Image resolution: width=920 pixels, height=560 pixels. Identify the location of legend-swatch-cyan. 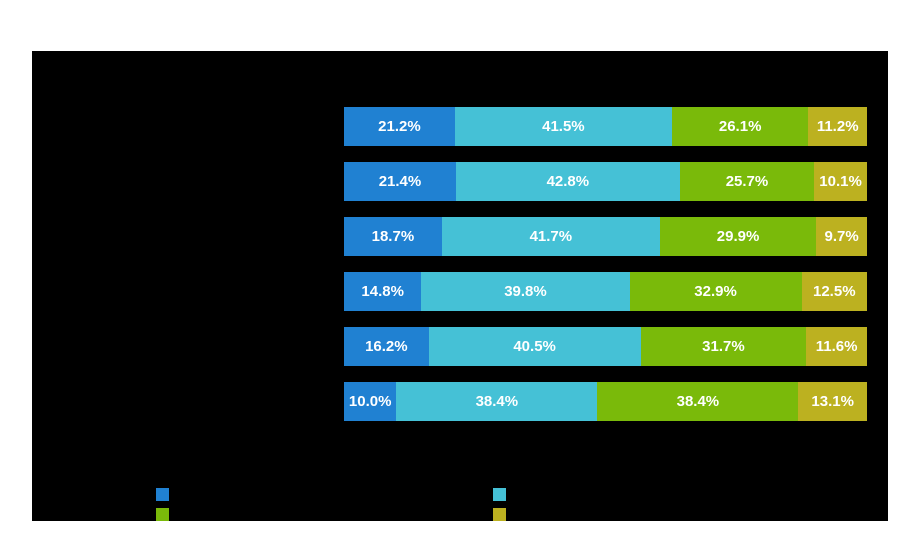
(499, 494).